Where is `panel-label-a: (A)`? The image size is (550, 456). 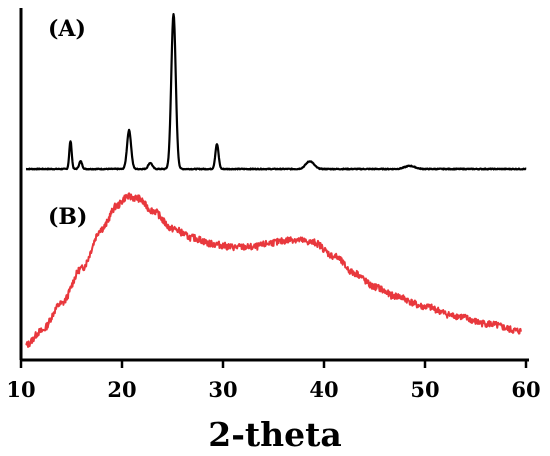
panel-label-a: (A) is located at coordinates (67, 29).